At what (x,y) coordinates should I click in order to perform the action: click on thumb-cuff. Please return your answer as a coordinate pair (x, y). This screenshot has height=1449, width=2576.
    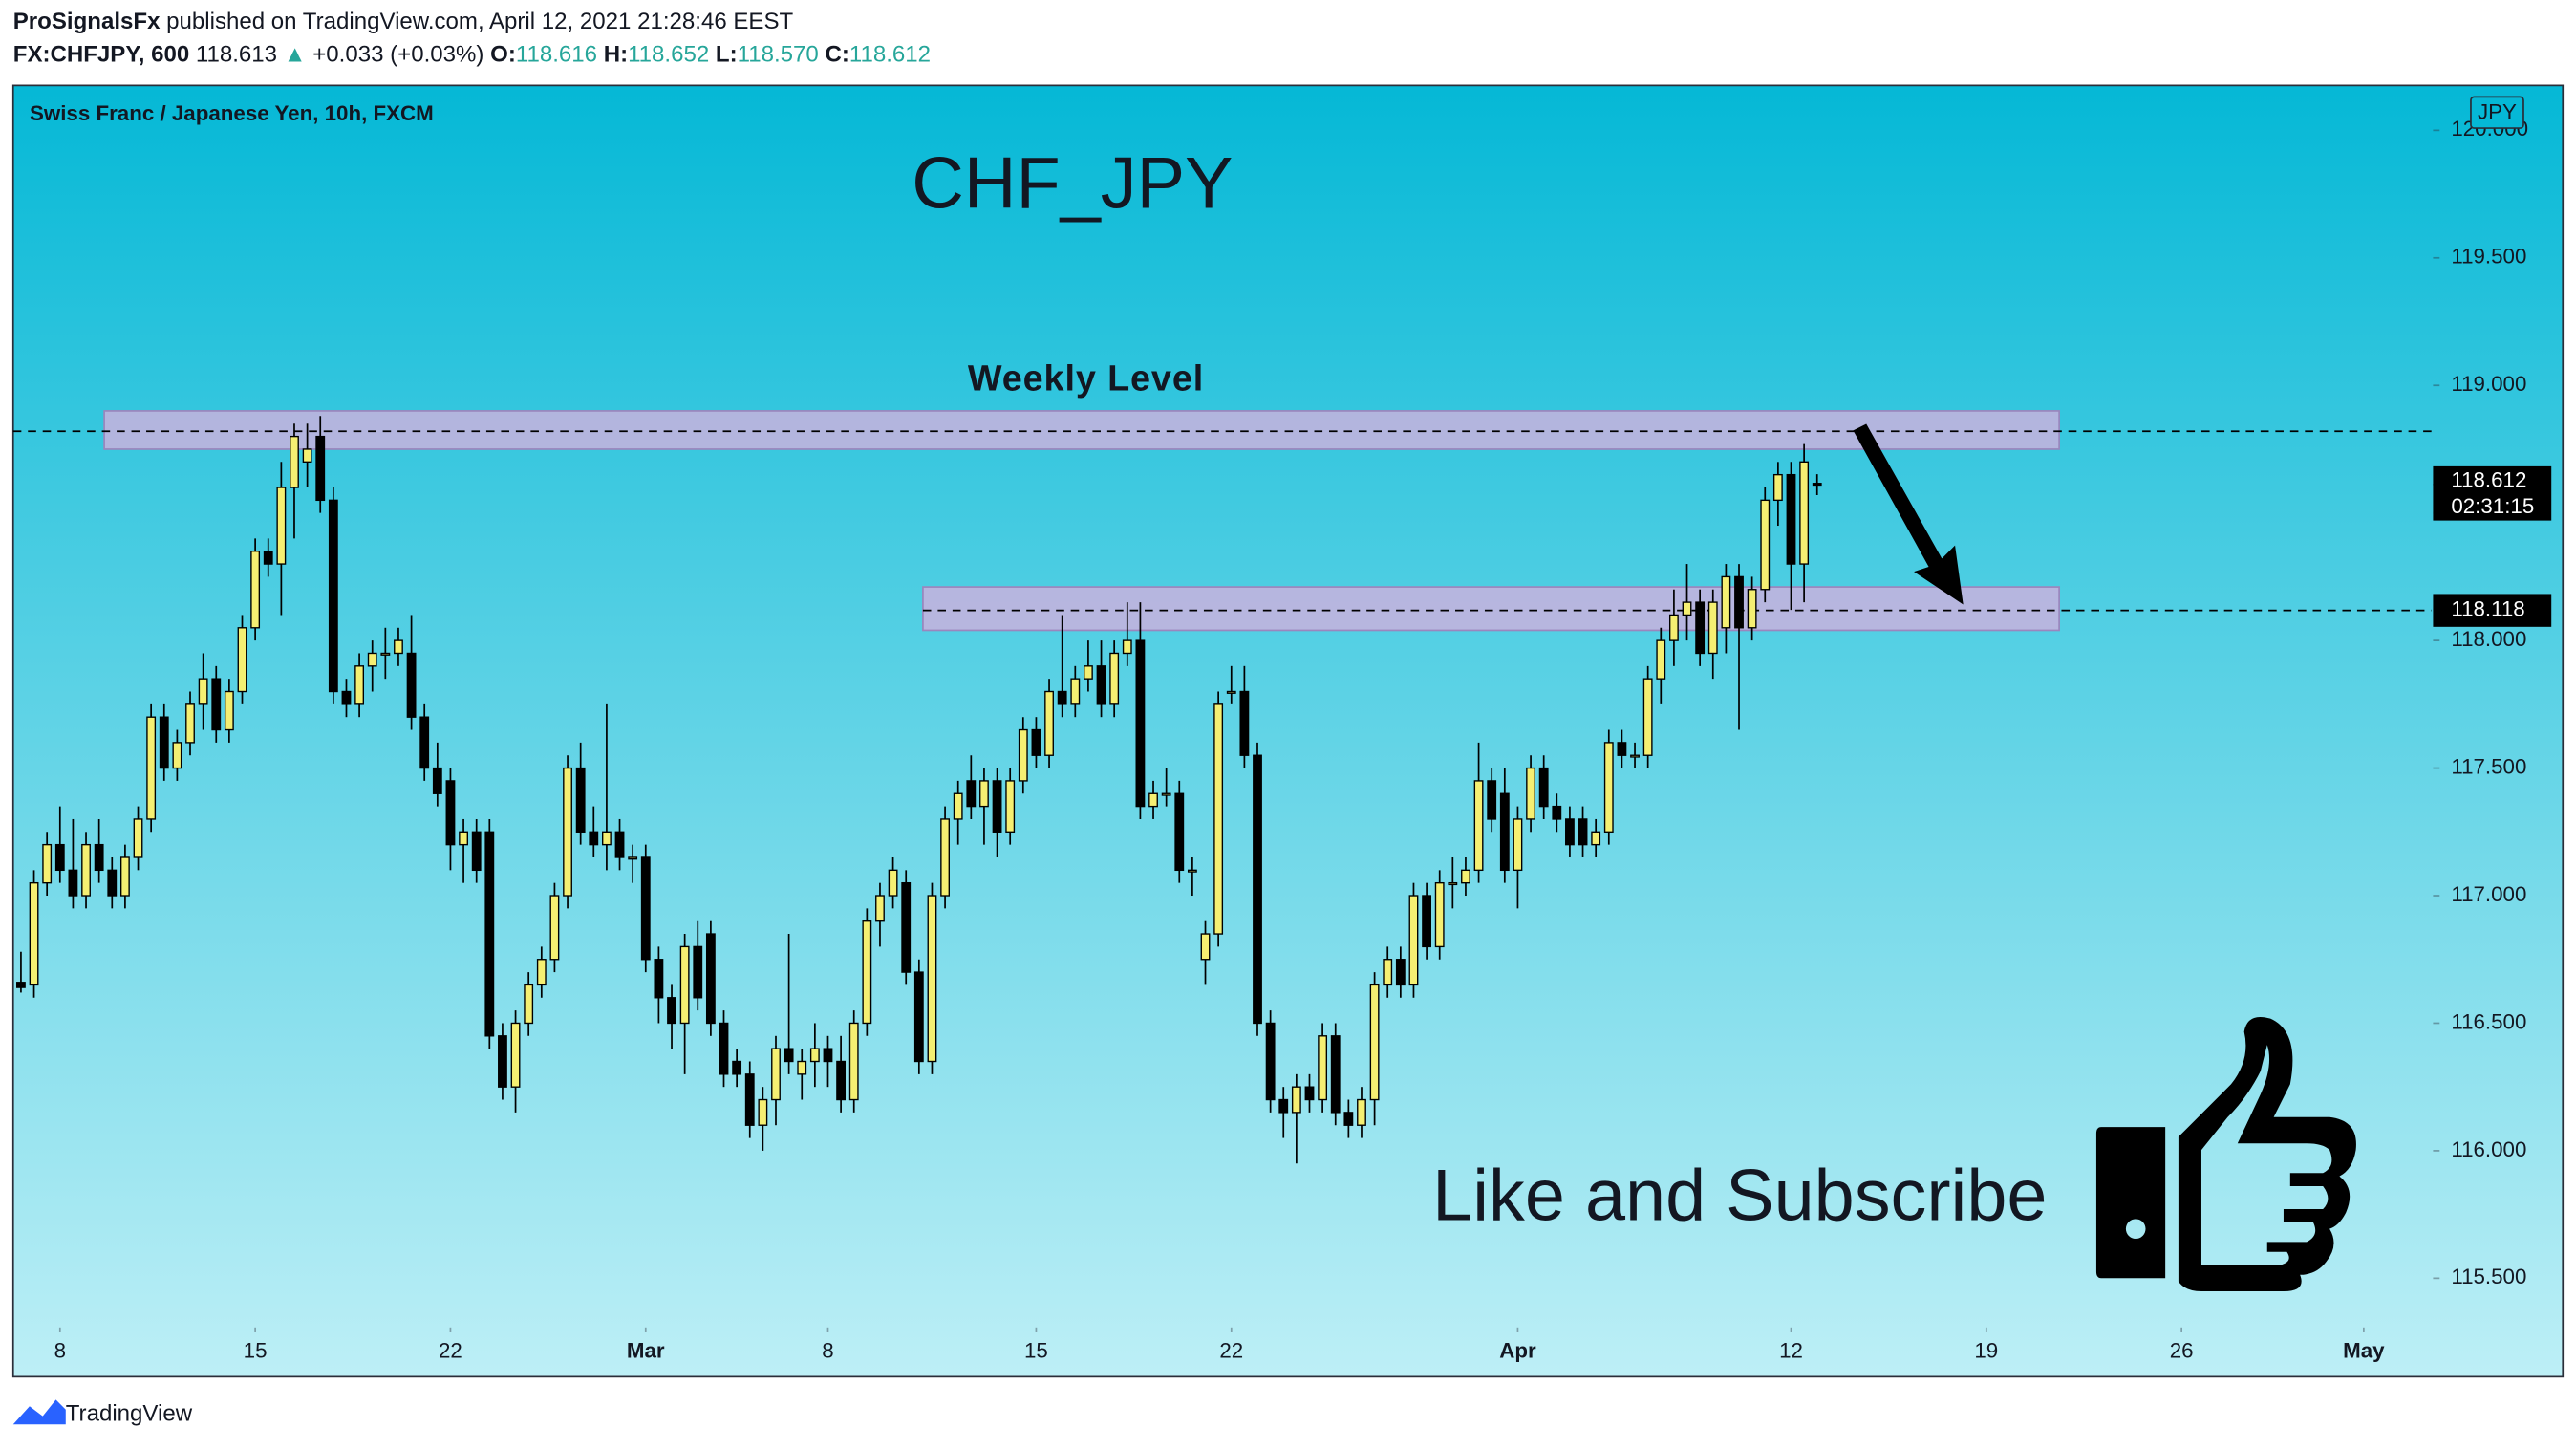
    Looking at the image, I should click on (2130, 1203).